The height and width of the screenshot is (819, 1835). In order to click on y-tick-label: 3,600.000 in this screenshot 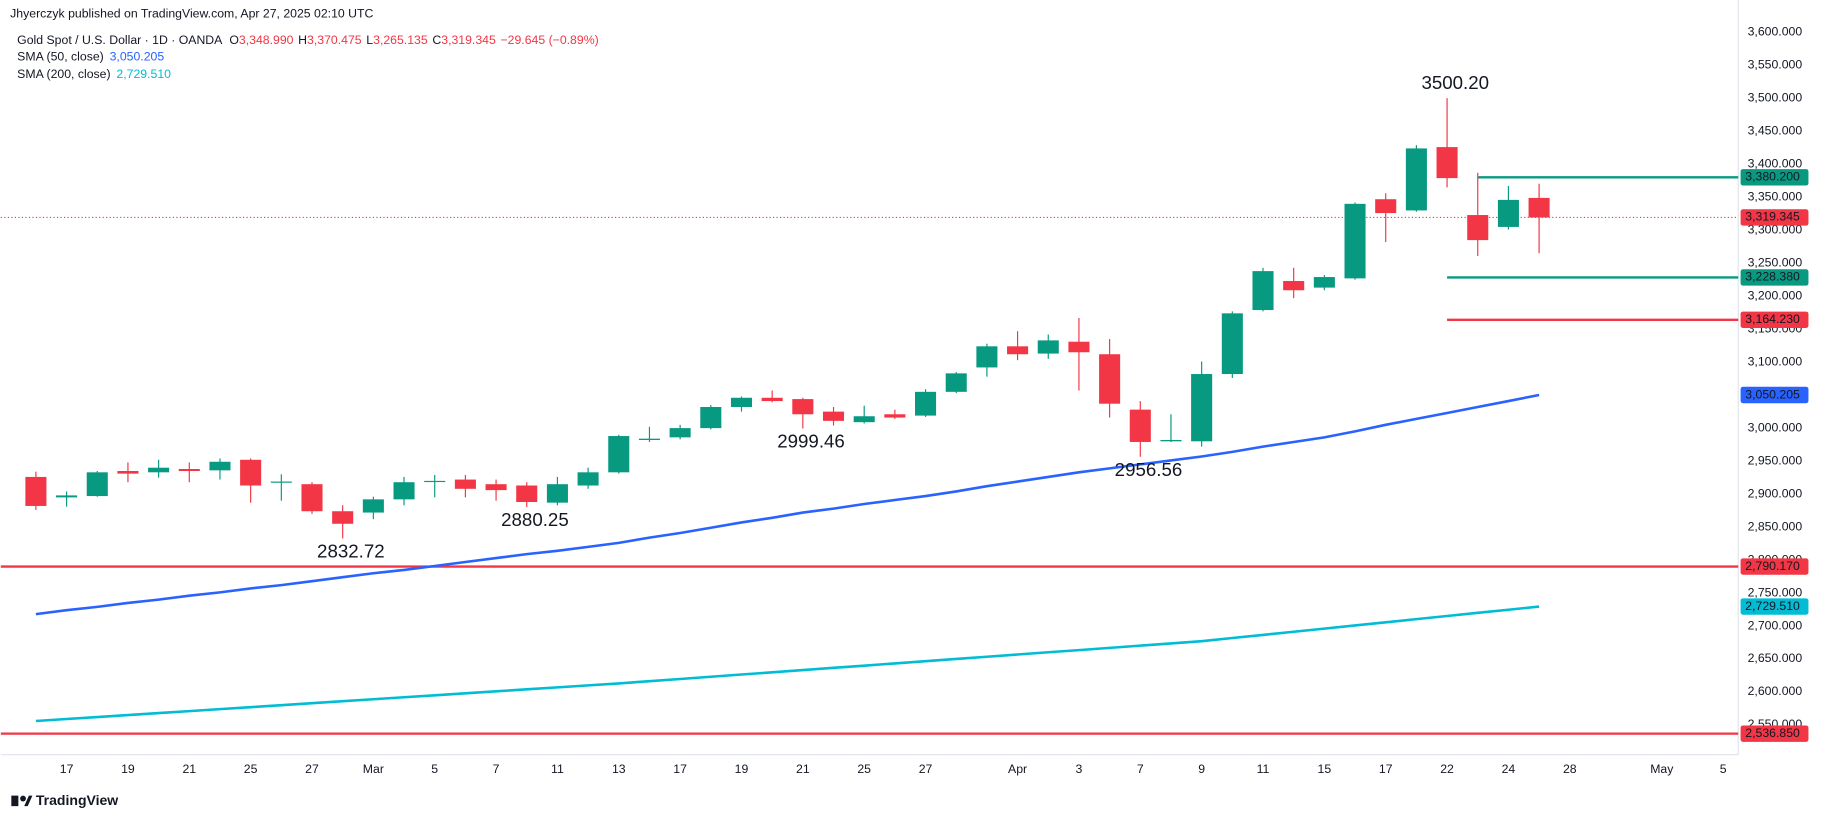, I will do `click(1775, 32)`.